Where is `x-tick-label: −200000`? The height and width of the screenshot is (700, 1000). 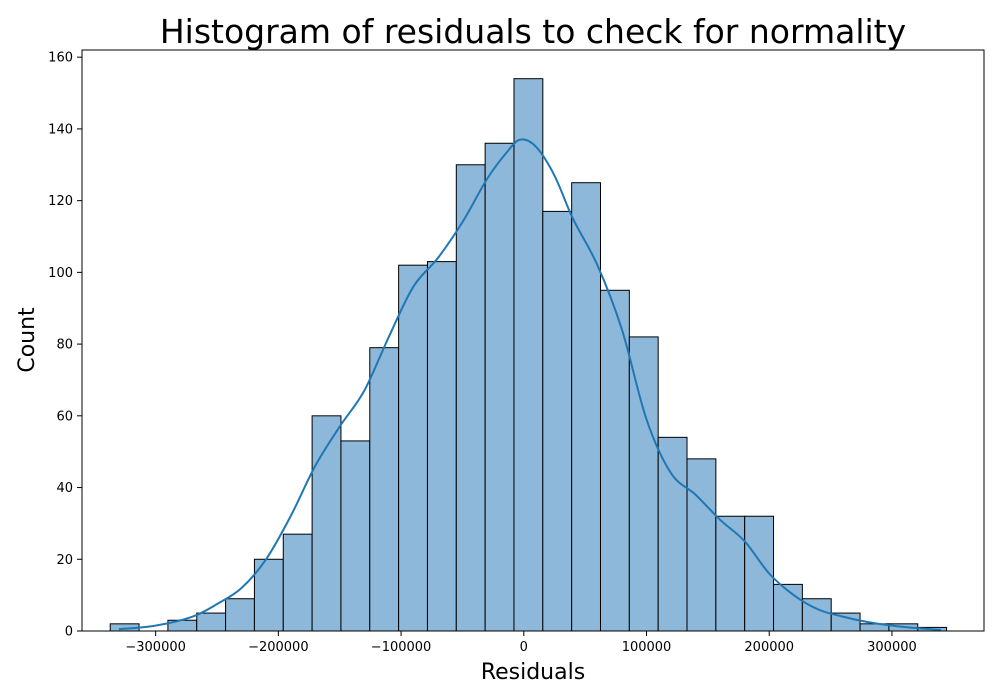 x-tick-label: −200000 is located at coordinates (278, 647).